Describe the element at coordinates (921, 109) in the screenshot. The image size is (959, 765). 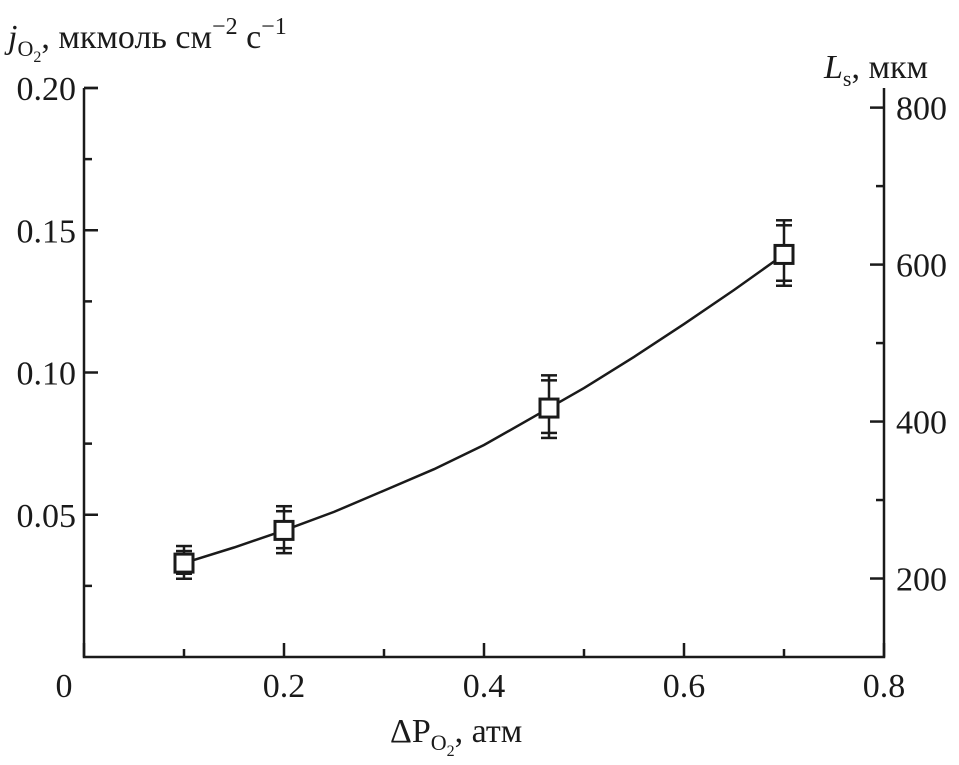
I see `y2-tick-label: 800` at that location.